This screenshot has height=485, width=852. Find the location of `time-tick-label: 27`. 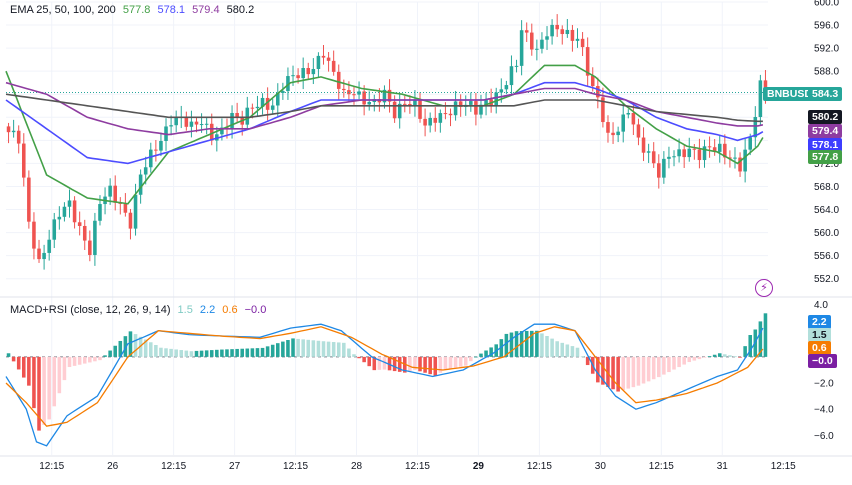

time-tick-label: 27 is located at coordinates (235, 466).